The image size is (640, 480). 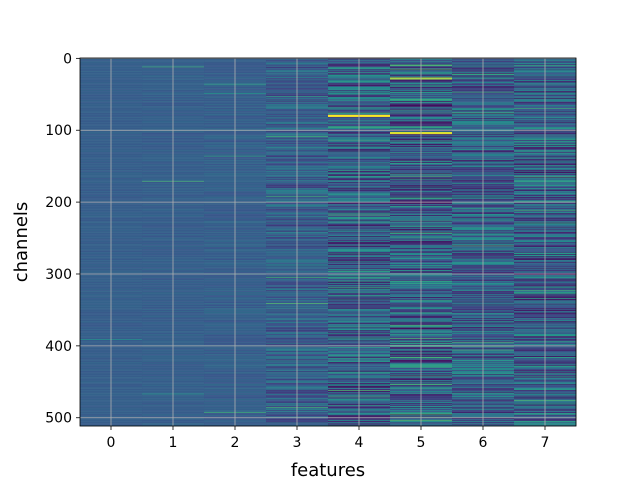 What do you see at coordinates (359, 443) in the screenshot?
I see `x-tick-label: 4` at bounding box center [359, 443].